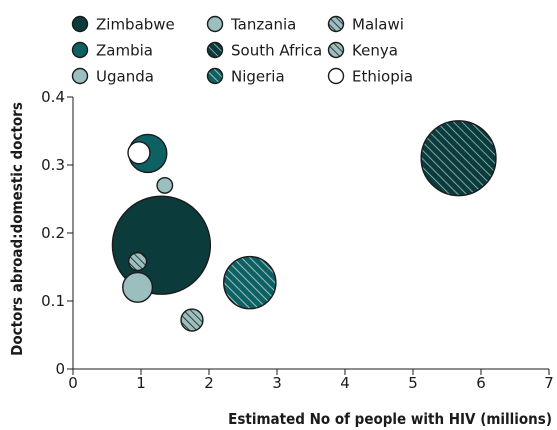 The width and height of the screenshot is (557, 430). I want to click on legend-label: Kenya, so click(375, 51).